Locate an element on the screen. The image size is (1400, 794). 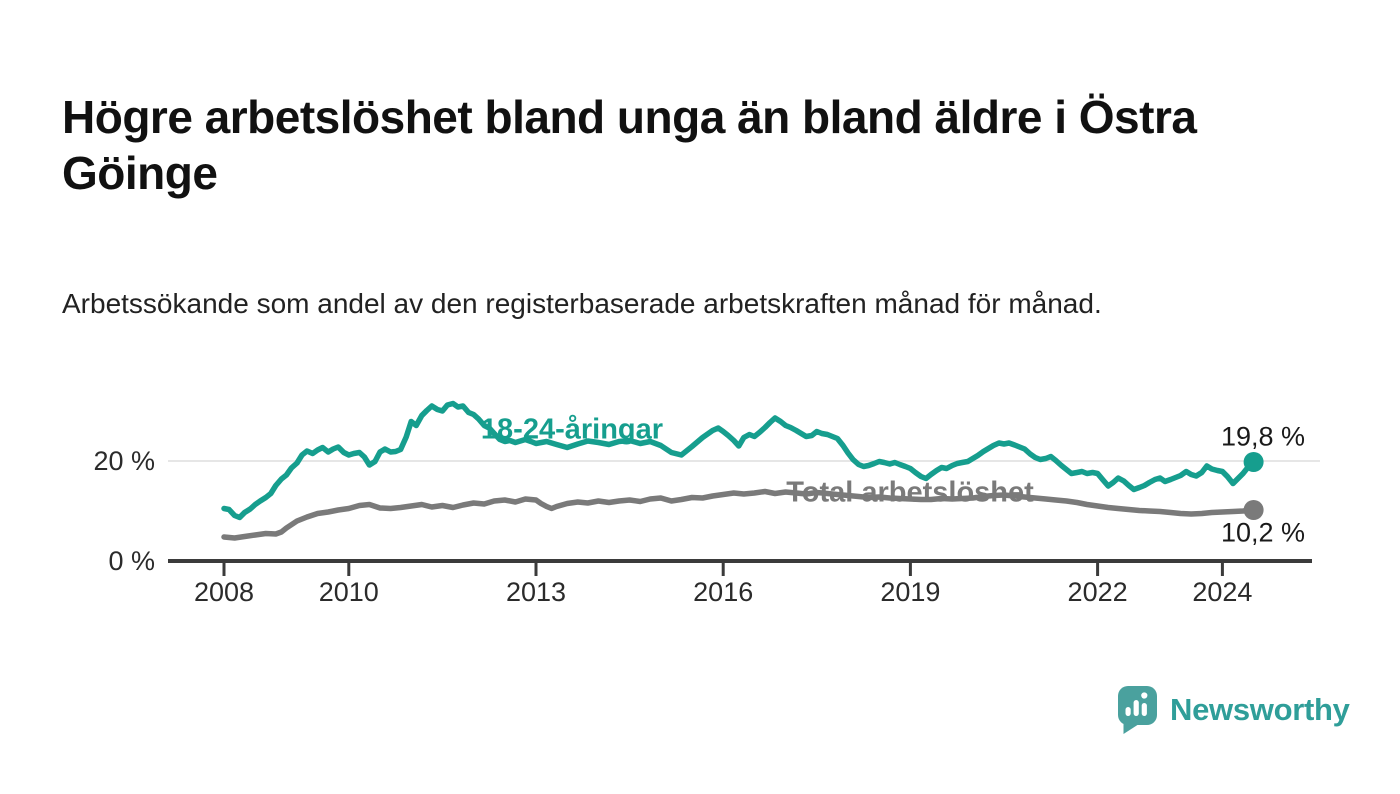
newsworthy-logo-text: Newsworthy is located at coordinates (1260, 709).